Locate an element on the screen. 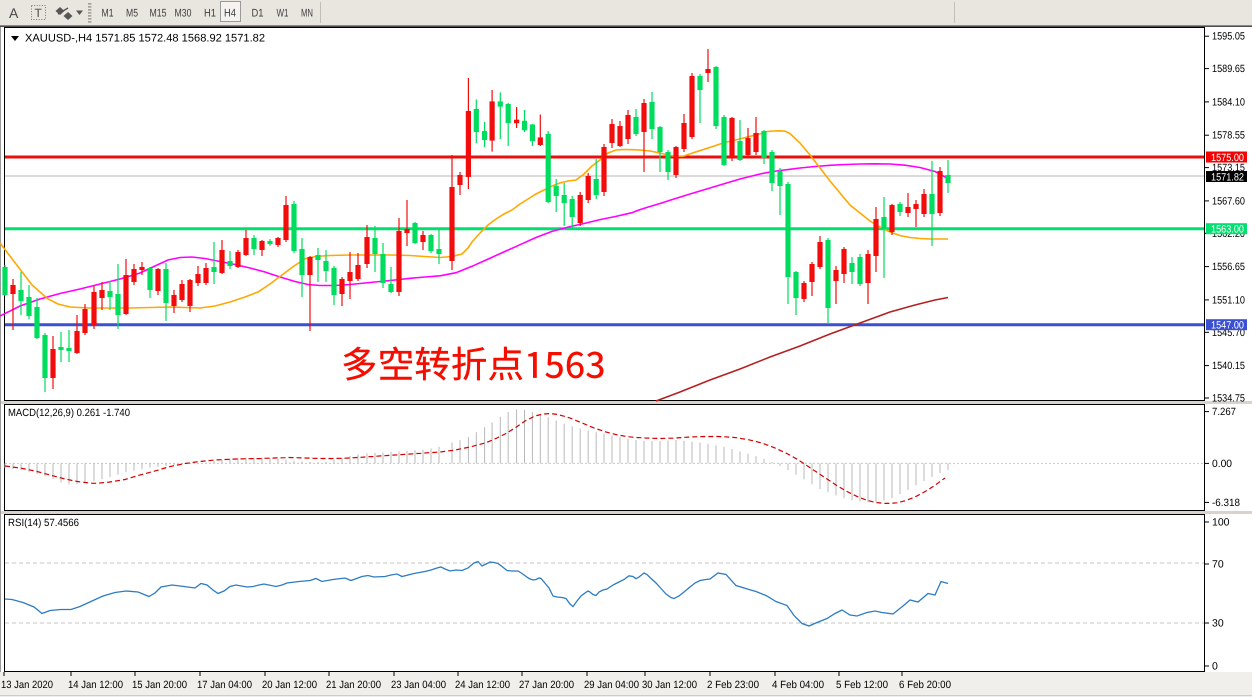  svg-text: 1584.10 is located at coordinates (1228, 102).